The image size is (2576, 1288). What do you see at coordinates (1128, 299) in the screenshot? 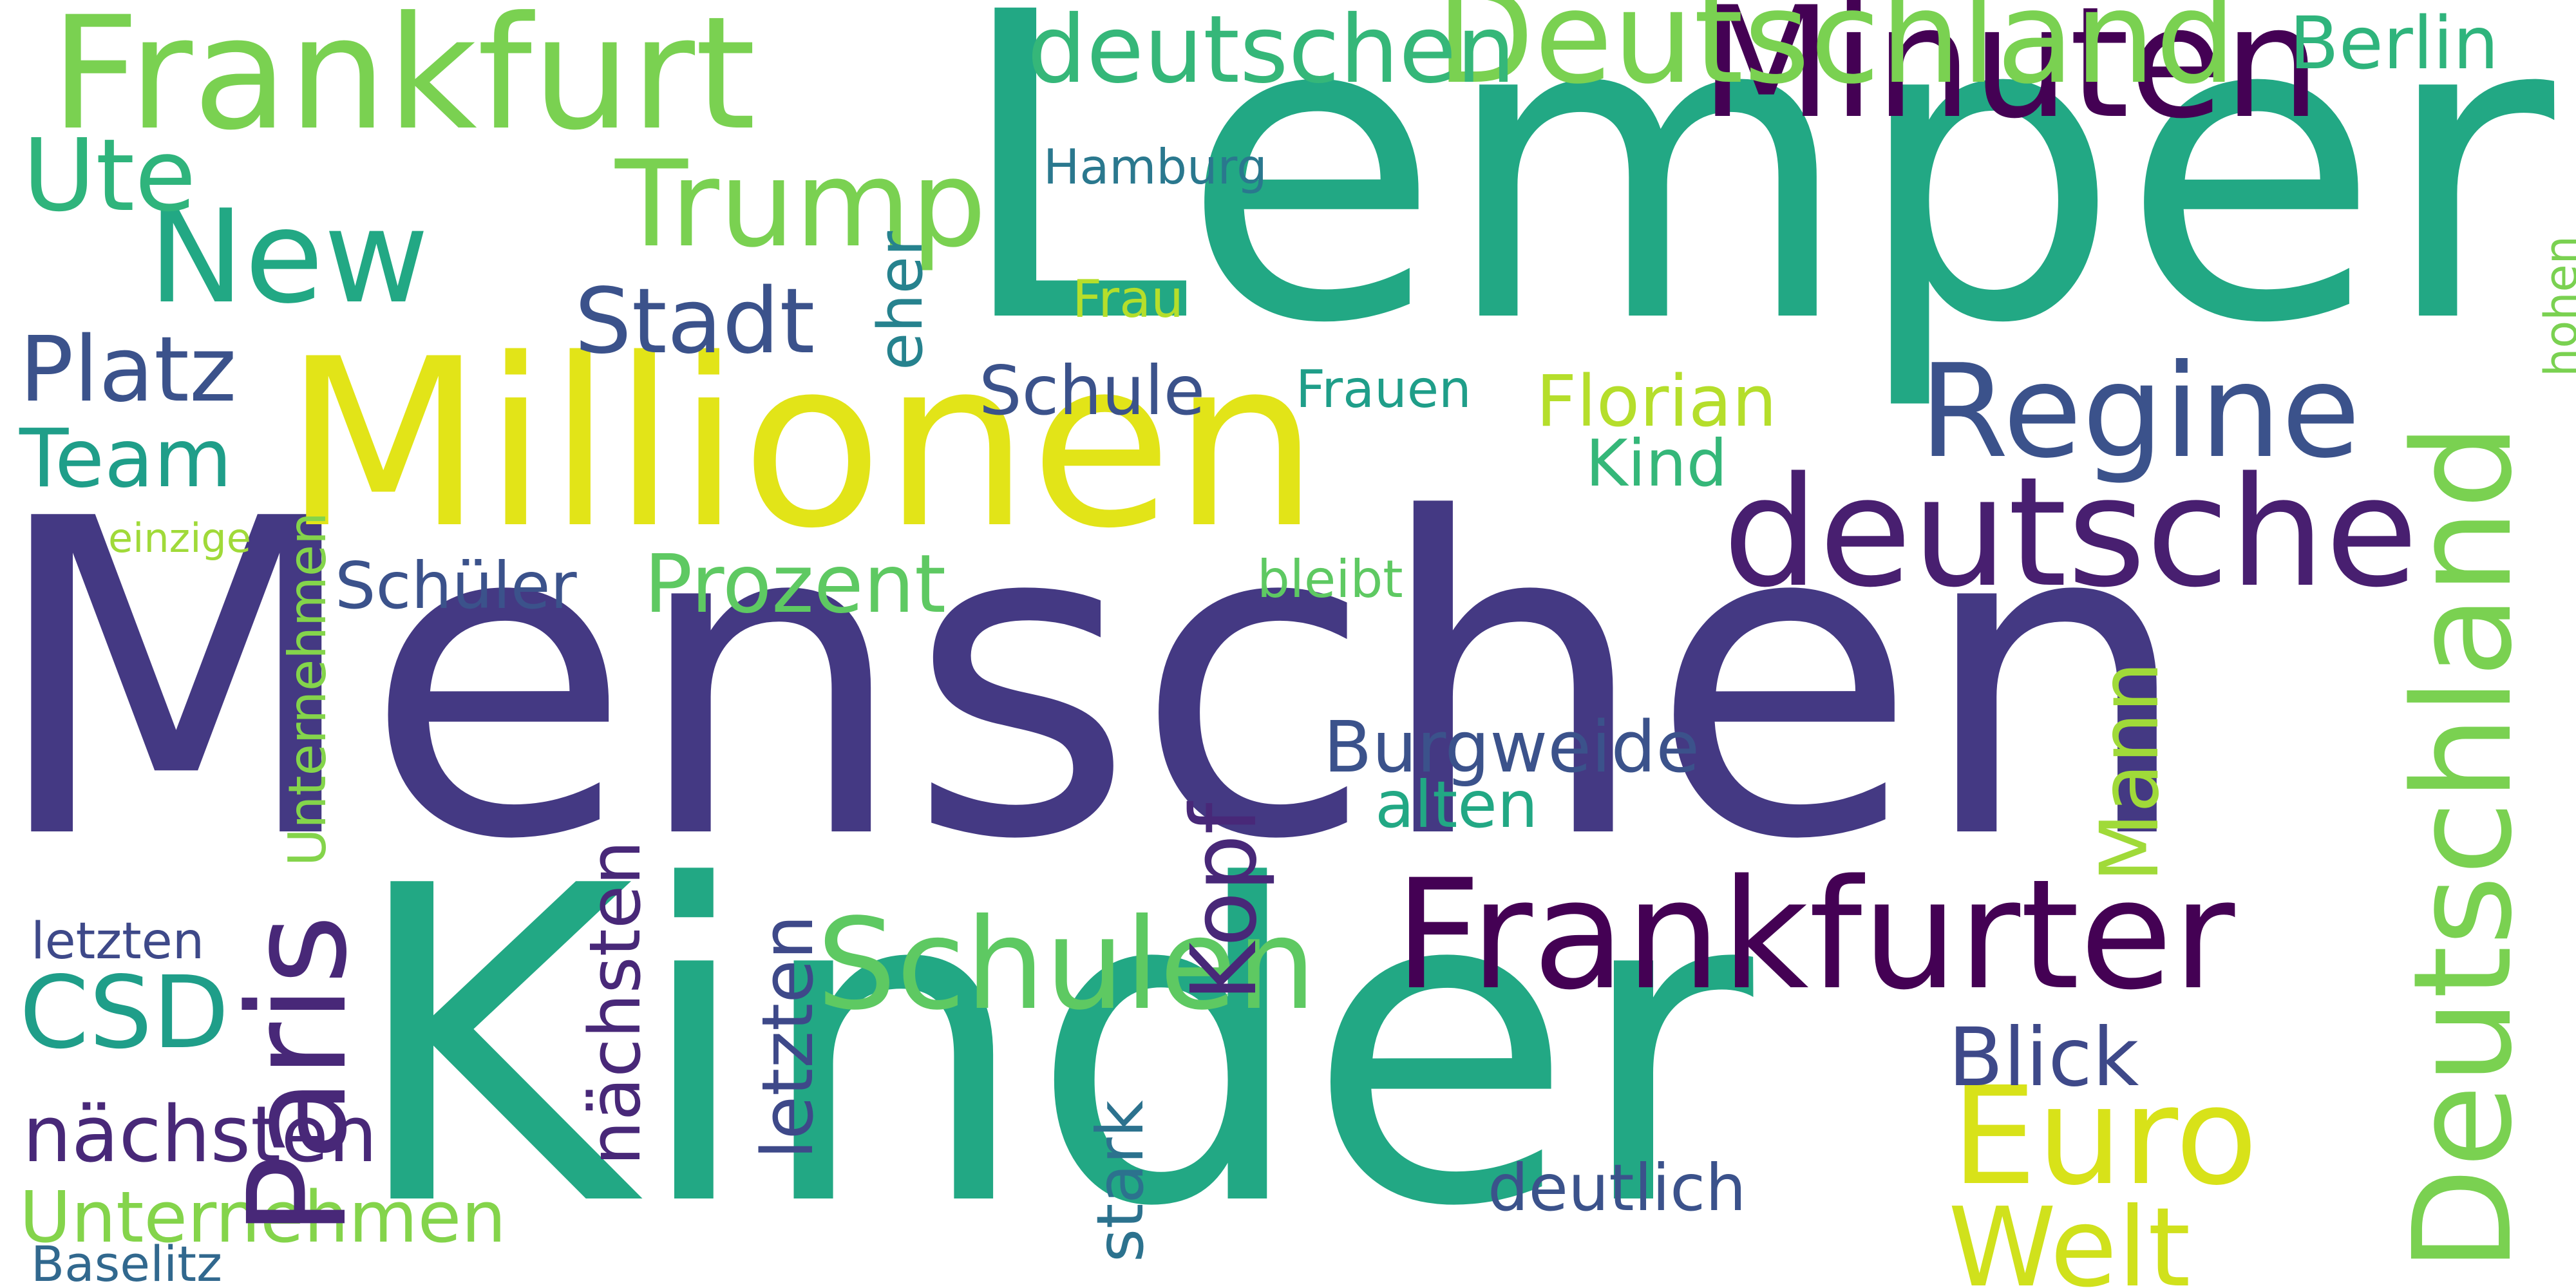
I see `word-bleibt: Frau` at bounding box center [1128, 299].